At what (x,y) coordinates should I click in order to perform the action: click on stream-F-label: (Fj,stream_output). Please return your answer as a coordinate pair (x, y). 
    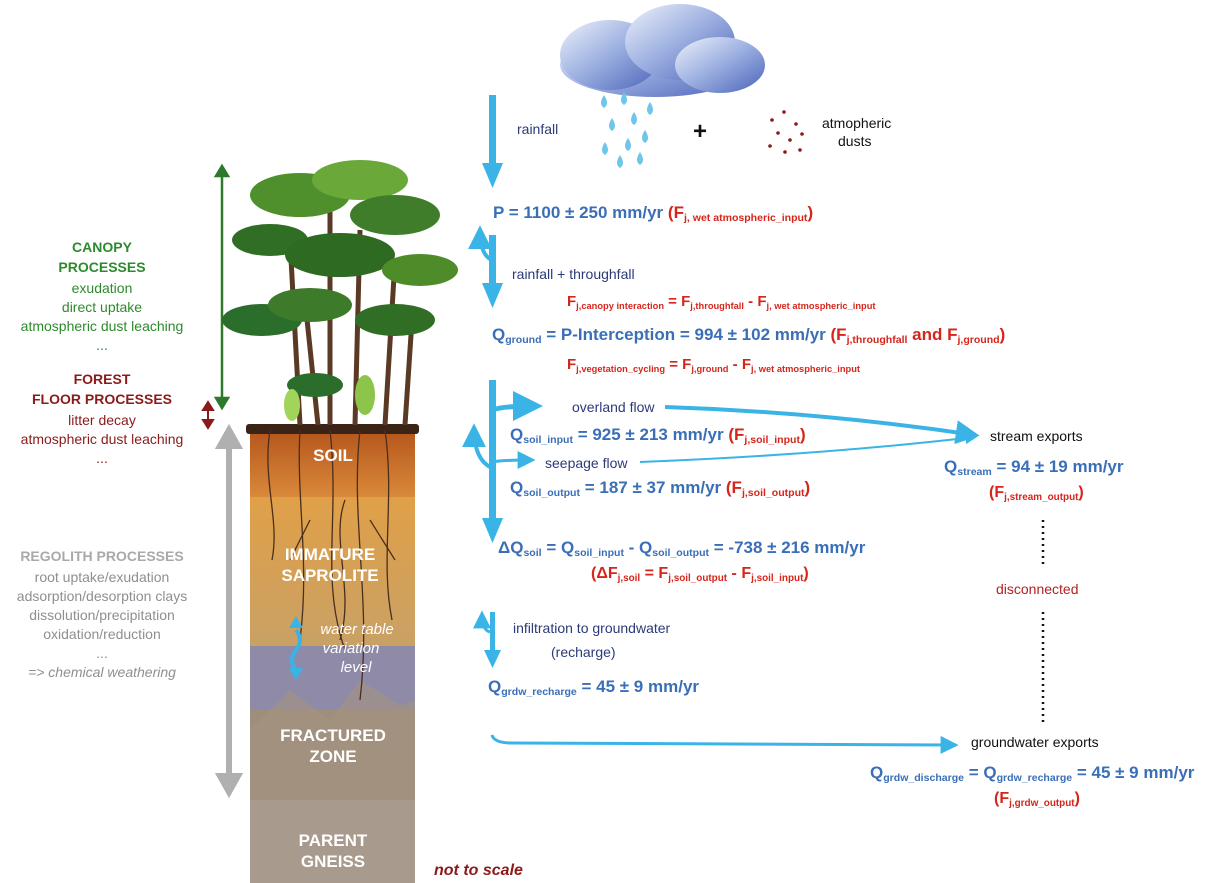
    Looking at the image, I should click on (1036, 493).